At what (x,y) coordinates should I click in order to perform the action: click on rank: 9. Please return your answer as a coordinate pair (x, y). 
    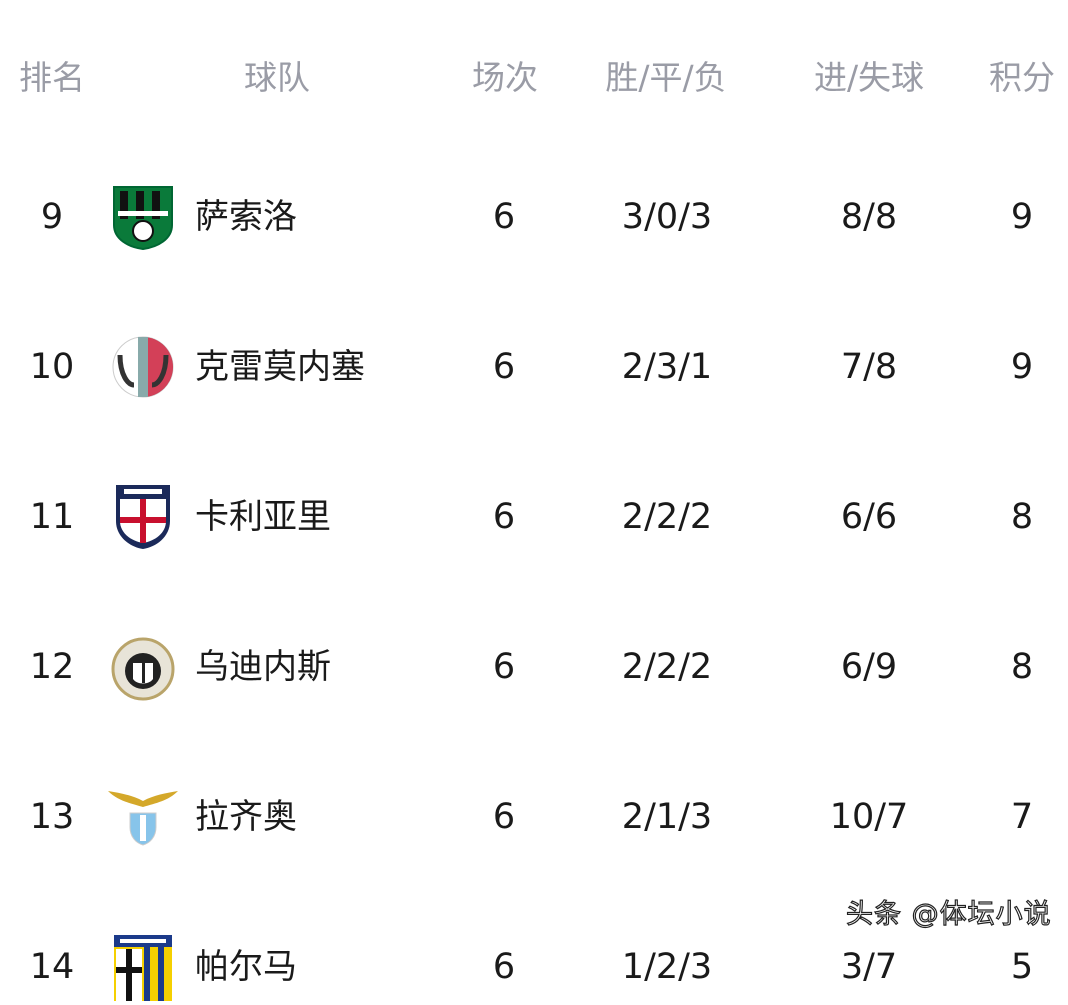
    Looking at the image, I should click on (52, 217).